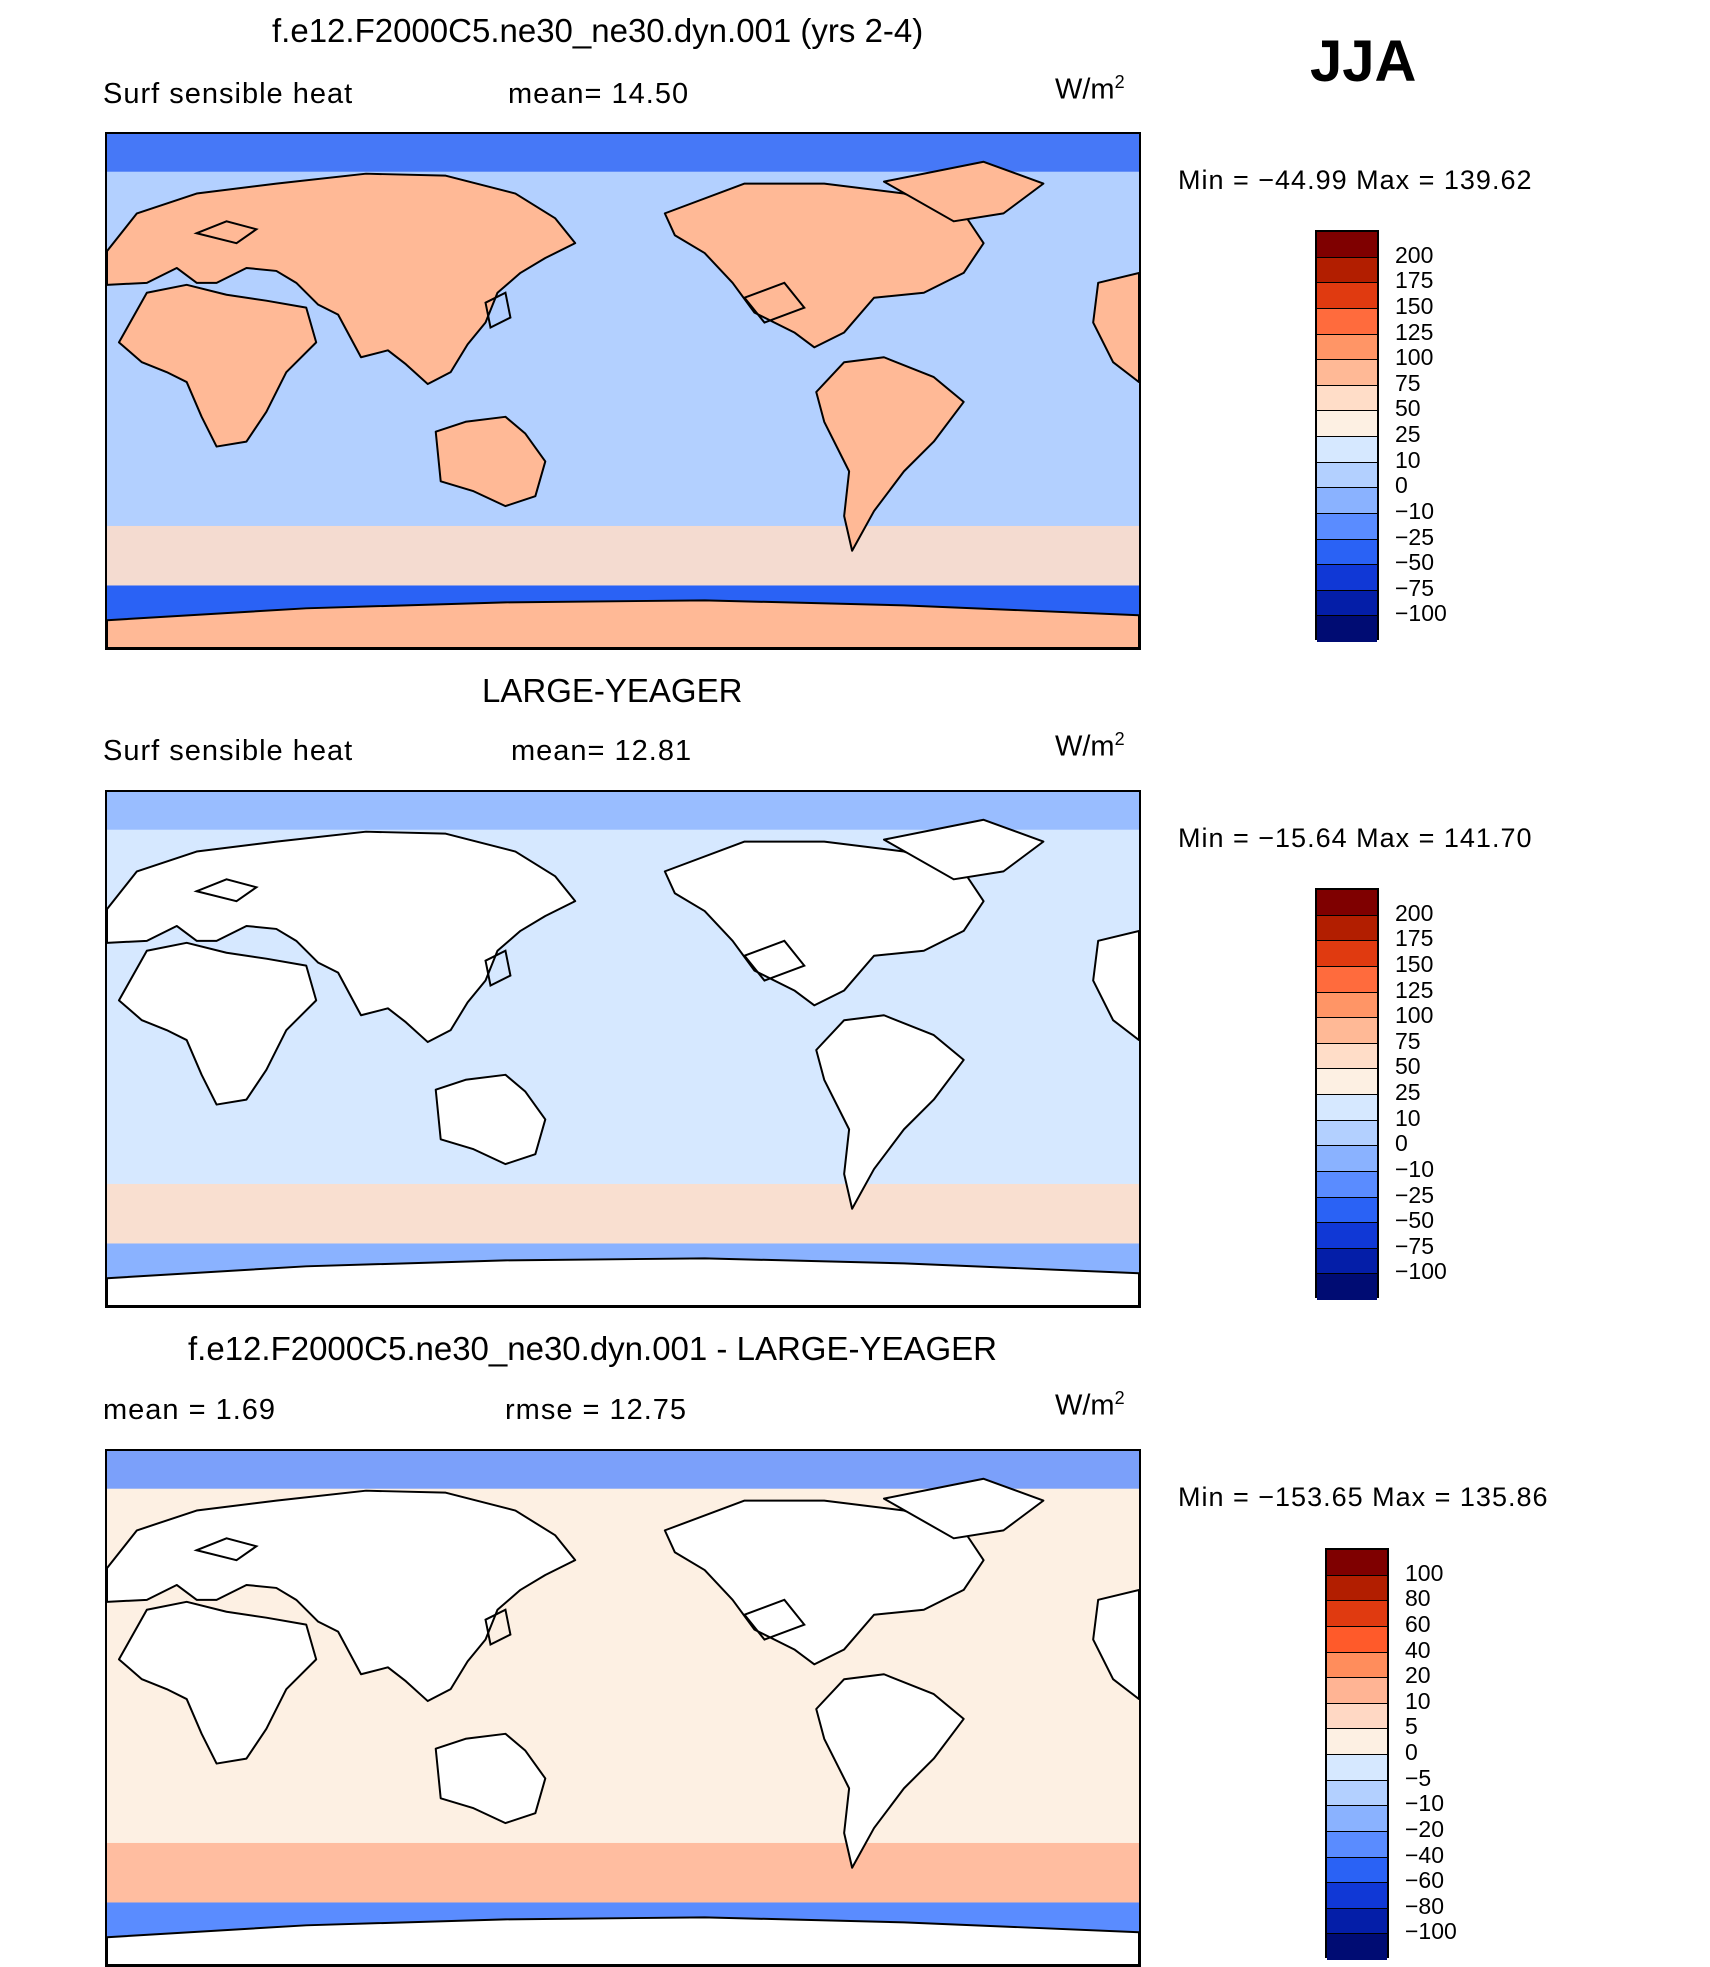 Image resolution: width=1710 pixels, height=1967 pixels. Describe the element at coordinates (1414, 912) in the screenshot. I see `colorbar-level-label: 200` at that location.